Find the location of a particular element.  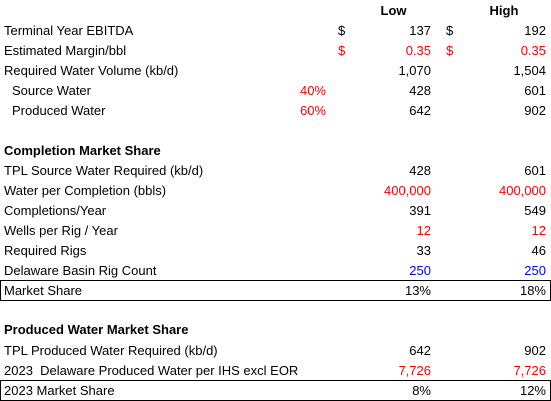

value-low: 13% is located at coordinates (417, 290).